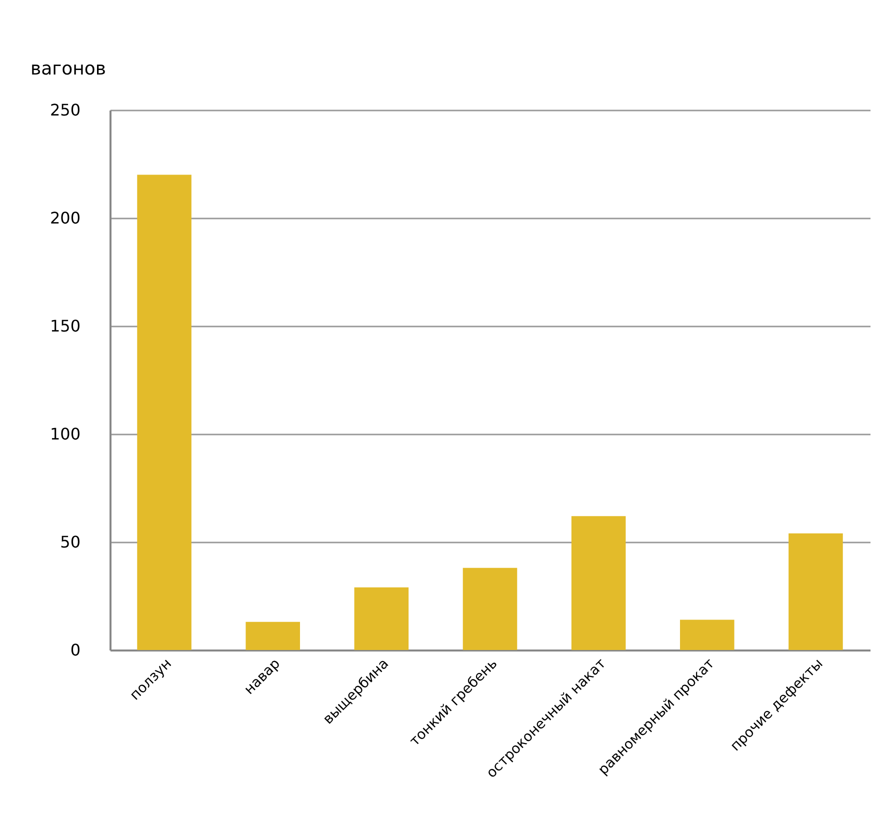  I want to click on y-tick-label: 250, so click(65, 110).